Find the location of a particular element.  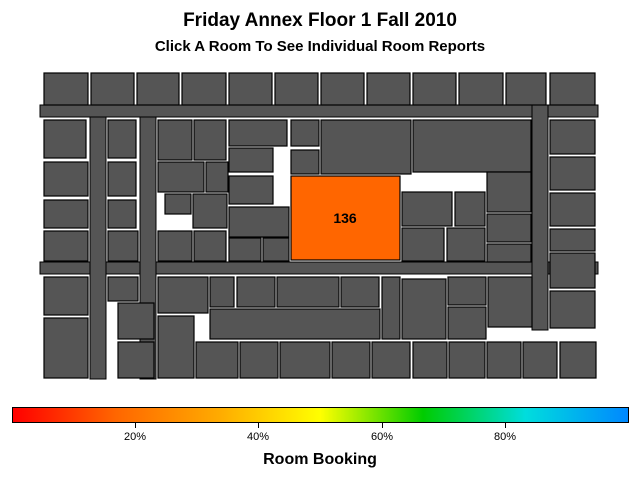

room-136-label: 136 is located at coordinates (345, 218).